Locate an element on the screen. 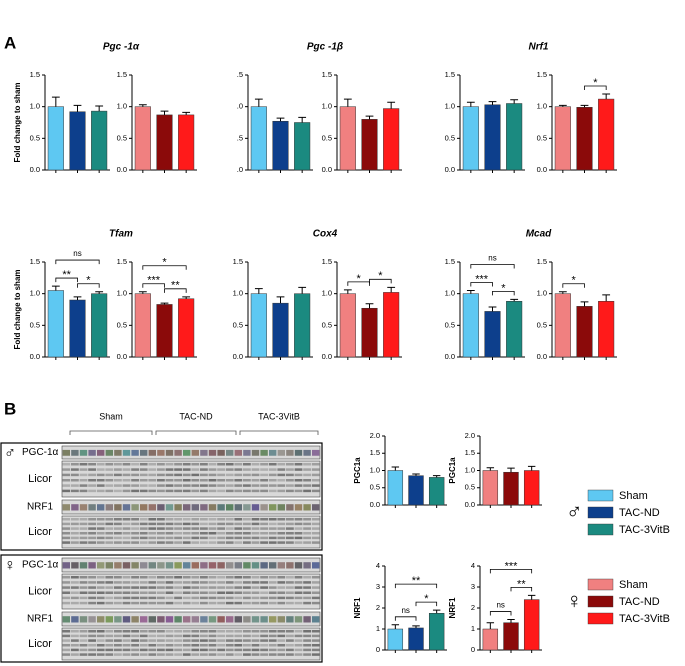 This screenshot has width=685, height=666. significance-label: *** is located at coordinates (482, 279).